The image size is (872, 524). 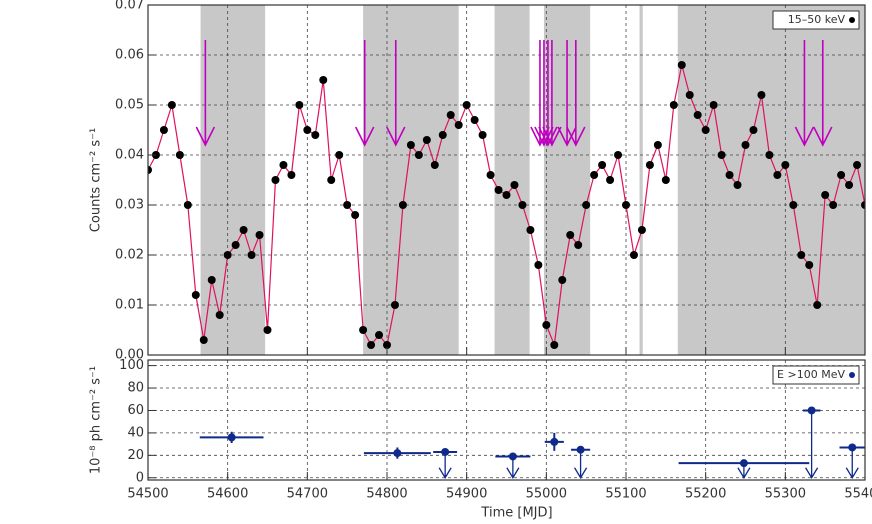 What do you see at coordinates (147, 494) in the screenshot?
I see `x-tick-label: 54500` at bounding box center [147, 494].